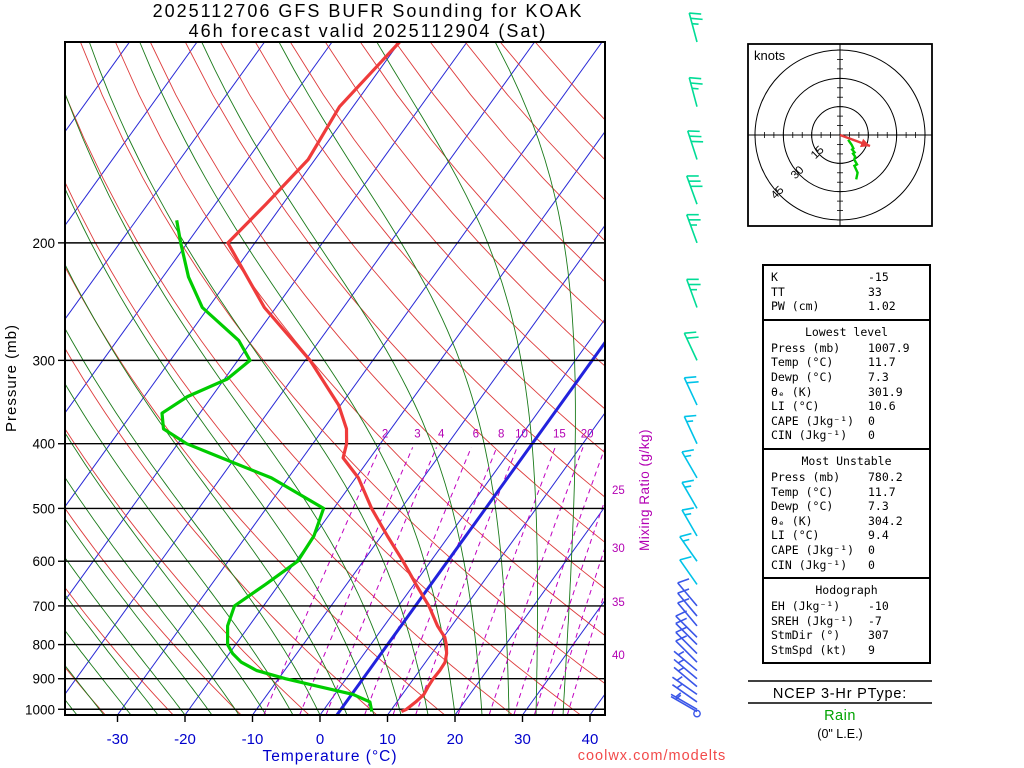  Describe the element at coordinates (697, 713) in the screenshot. I see `station-circle` at that location.